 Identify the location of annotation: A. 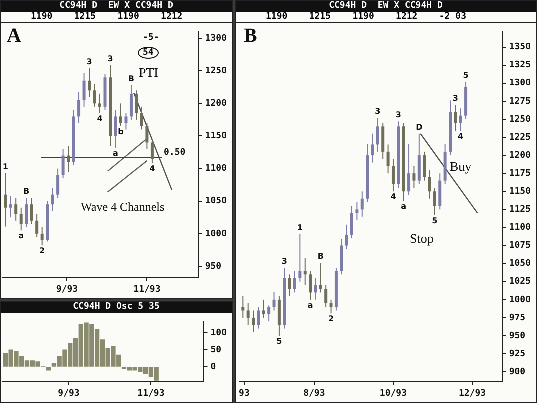
(14, 36).